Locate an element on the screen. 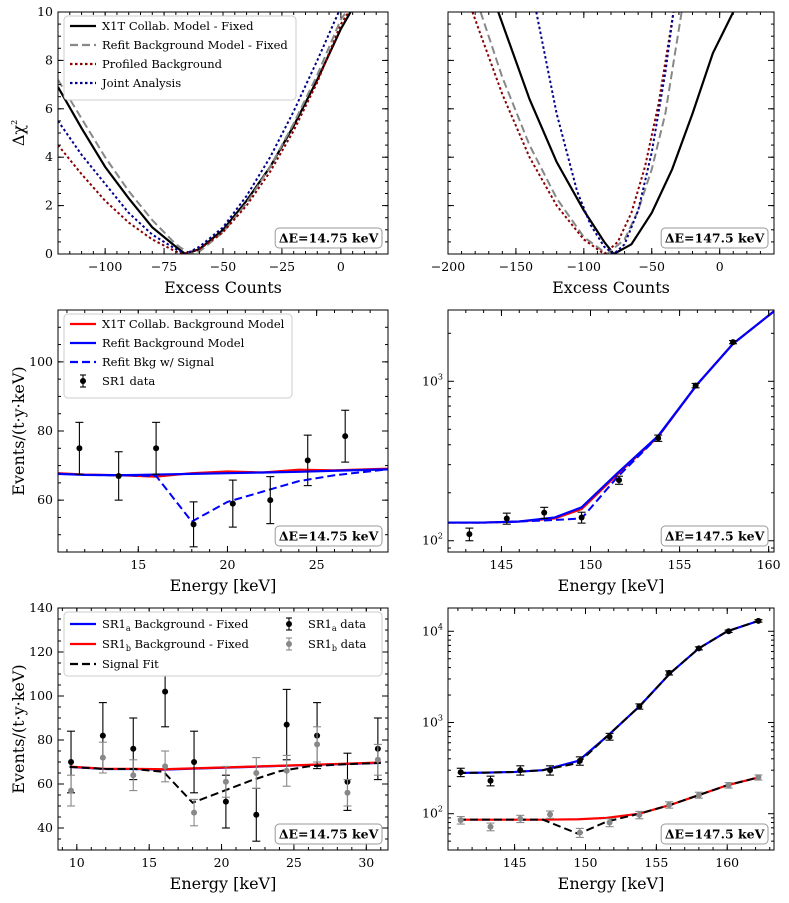 This screenshot has height=903, width=789. y-tick-label: 103 is located at coordinates (432, 380).